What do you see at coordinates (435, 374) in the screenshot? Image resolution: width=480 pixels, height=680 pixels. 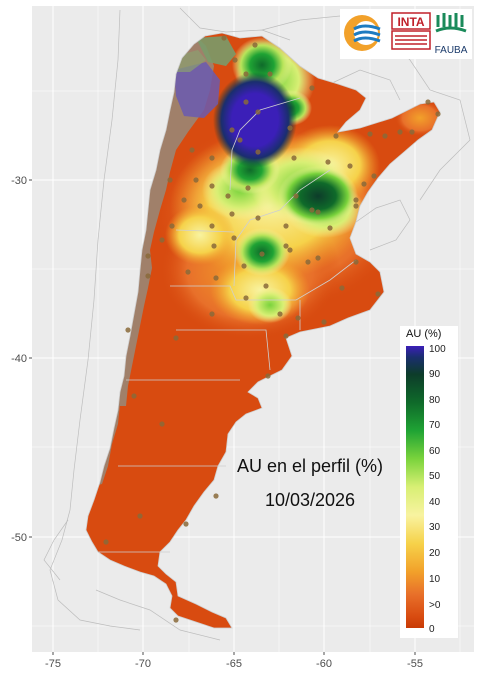 I see `legend-label: 90` at bounding box center [435, 374].